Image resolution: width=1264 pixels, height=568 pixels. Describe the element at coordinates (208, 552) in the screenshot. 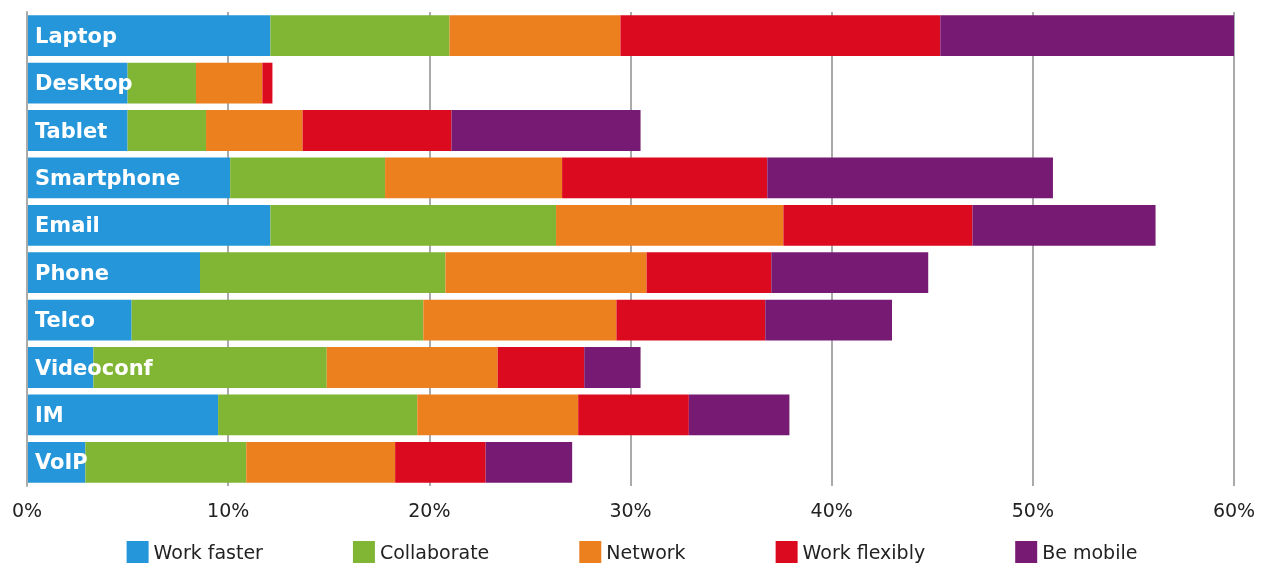

I see `legend-label: Work faster` at that location.